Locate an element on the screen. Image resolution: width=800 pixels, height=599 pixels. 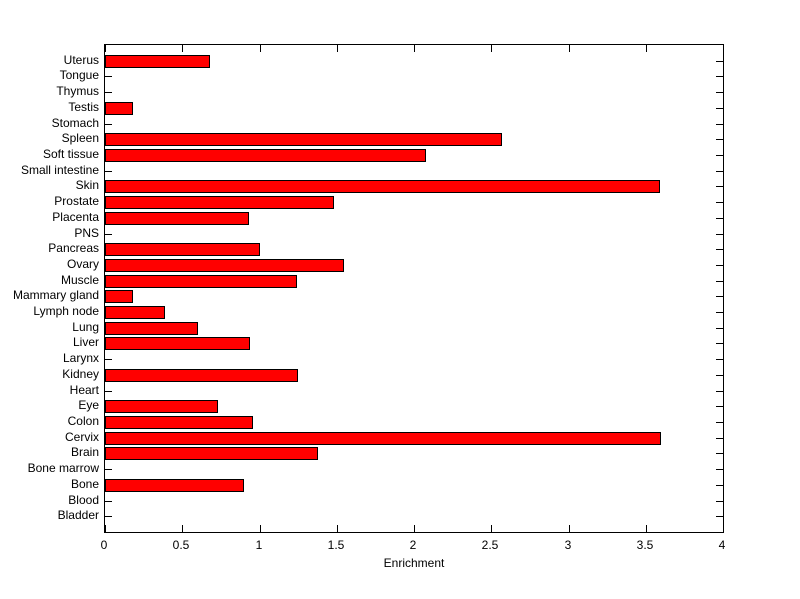
category-label-stomach: Stomach is located at coordinates (75, 123).